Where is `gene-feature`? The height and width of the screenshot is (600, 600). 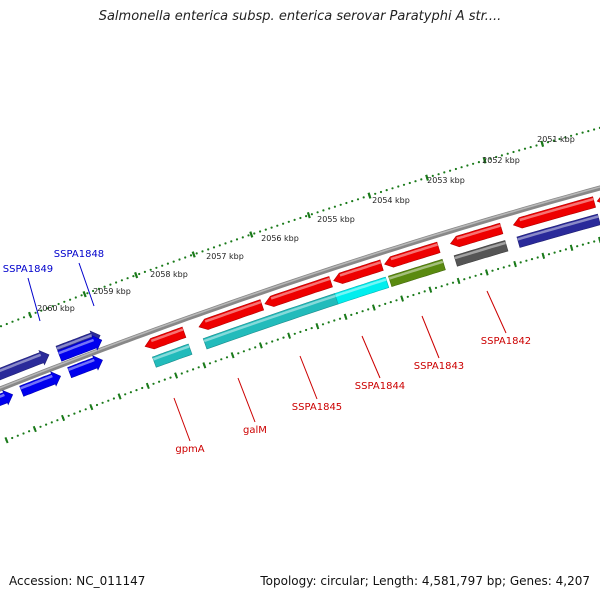
gene-feature is located at coordinates (598, 200).